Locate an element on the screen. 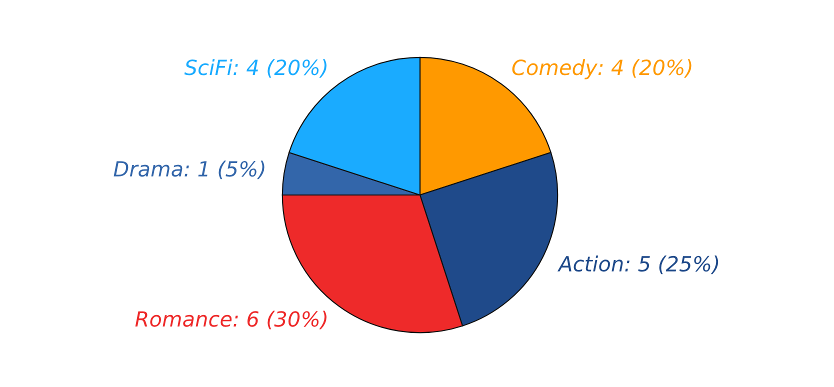 The width and height of the screenshot is (834, 387). slice-label: SciFi: 4 (20%) is located at coordinates (255, 68).